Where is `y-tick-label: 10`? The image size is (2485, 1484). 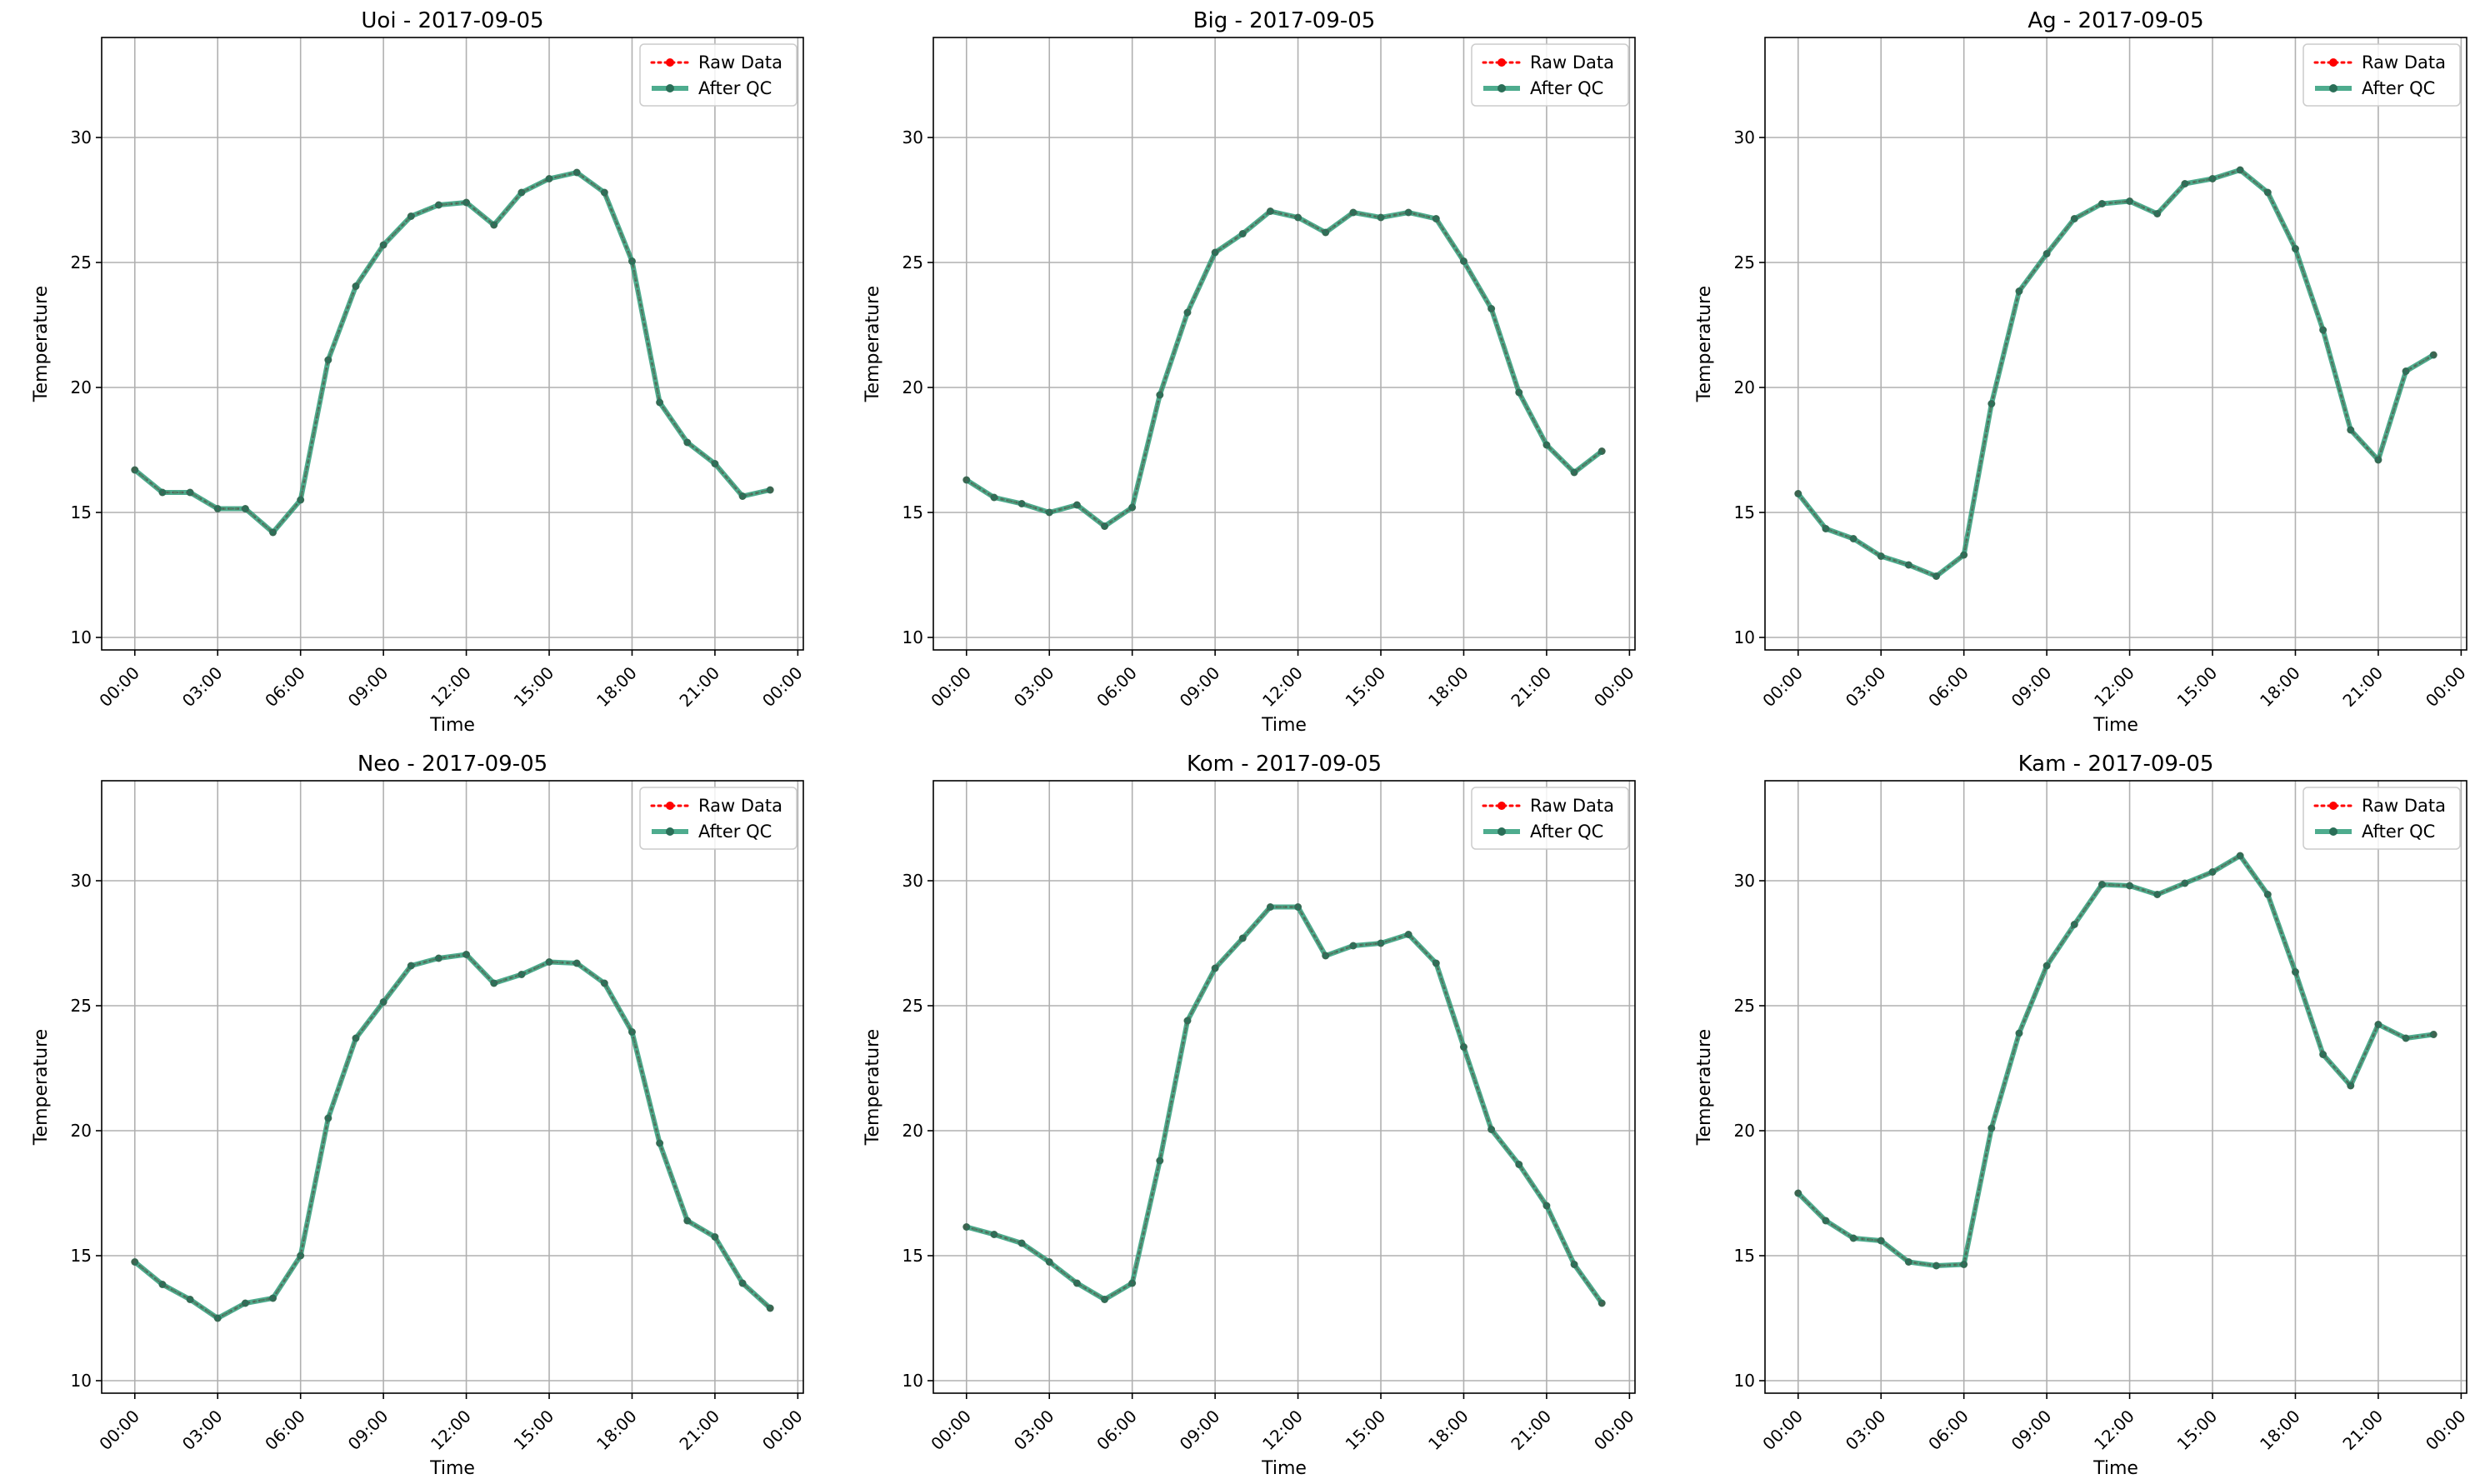
y-tick-label: 10 is located at coordinates (912, 637).